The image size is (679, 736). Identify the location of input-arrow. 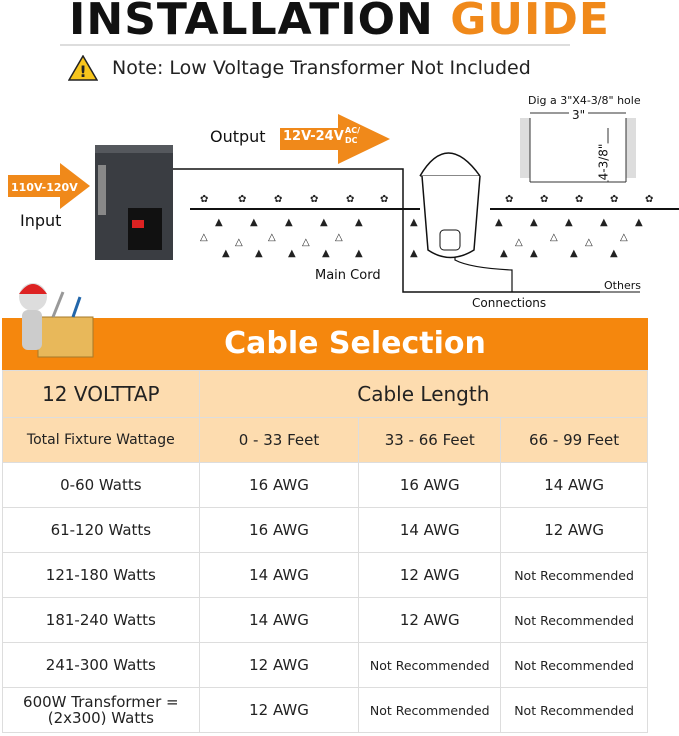
(49, 186).